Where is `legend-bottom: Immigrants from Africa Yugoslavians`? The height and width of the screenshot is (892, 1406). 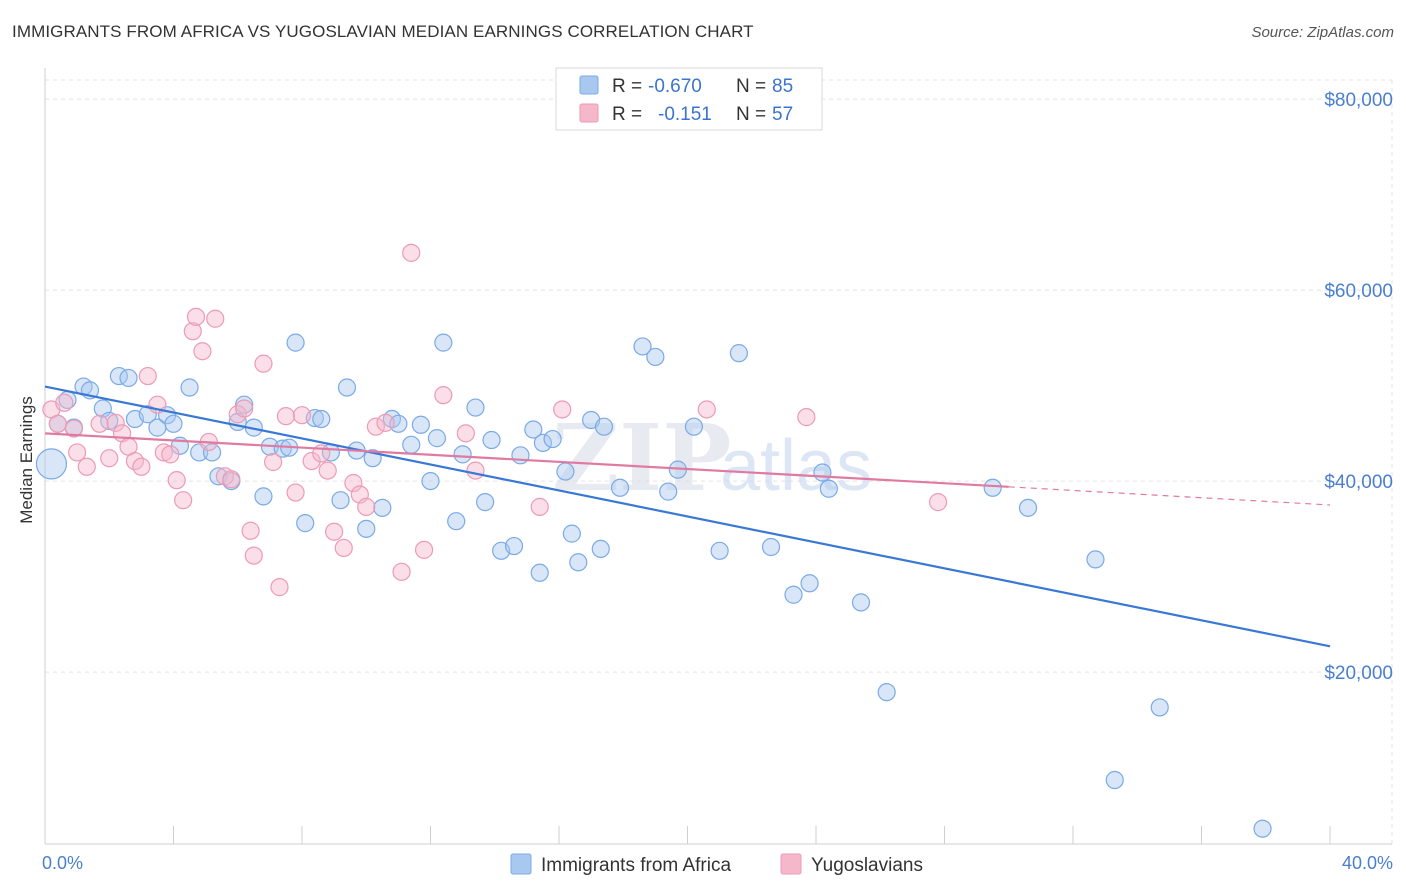
legend-bottom: Immigrants from Africa Yugoslavians is located at coordinates (716, 864).